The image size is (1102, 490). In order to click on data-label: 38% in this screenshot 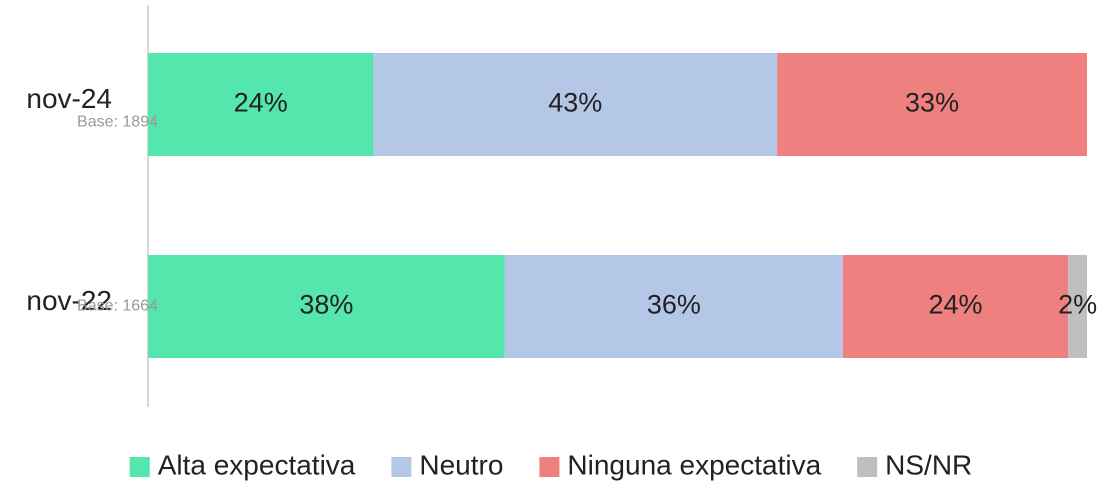, I will do `click(326, 305)`.